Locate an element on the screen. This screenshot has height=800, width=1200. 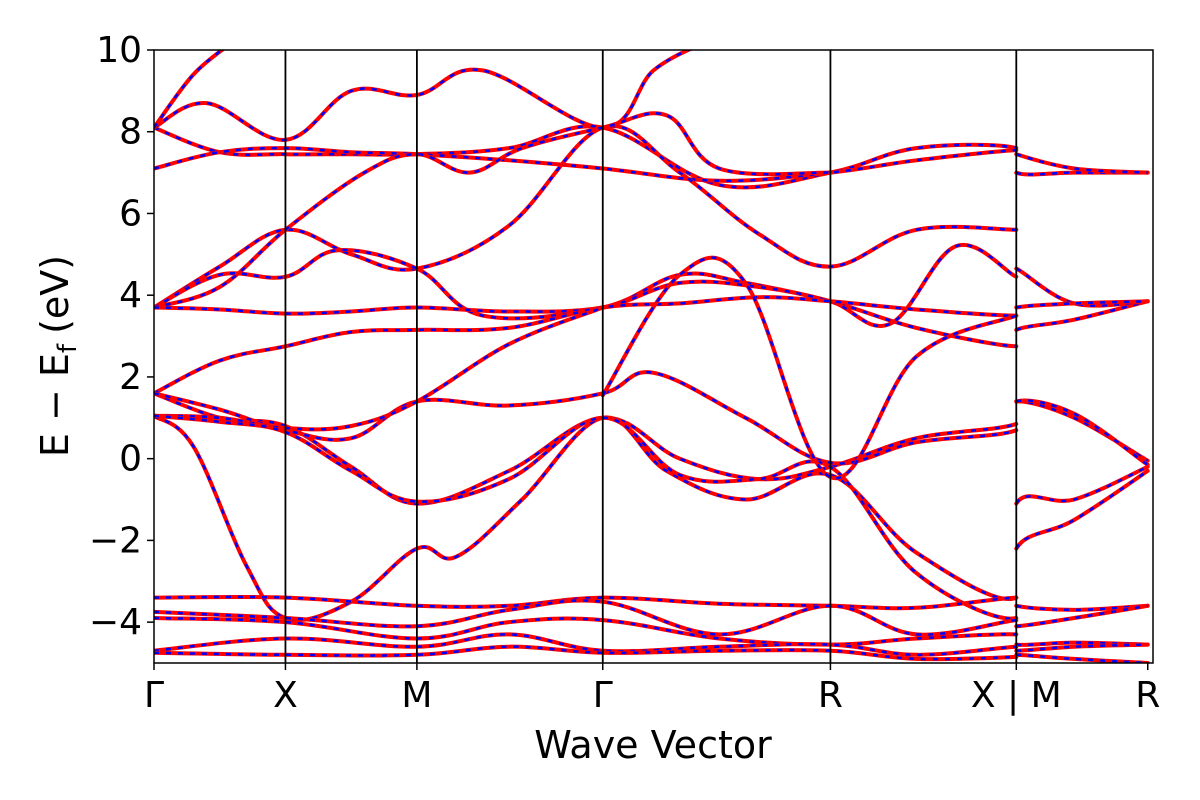
x-tick-label-3: Γ is located at coordinates (603, 695).